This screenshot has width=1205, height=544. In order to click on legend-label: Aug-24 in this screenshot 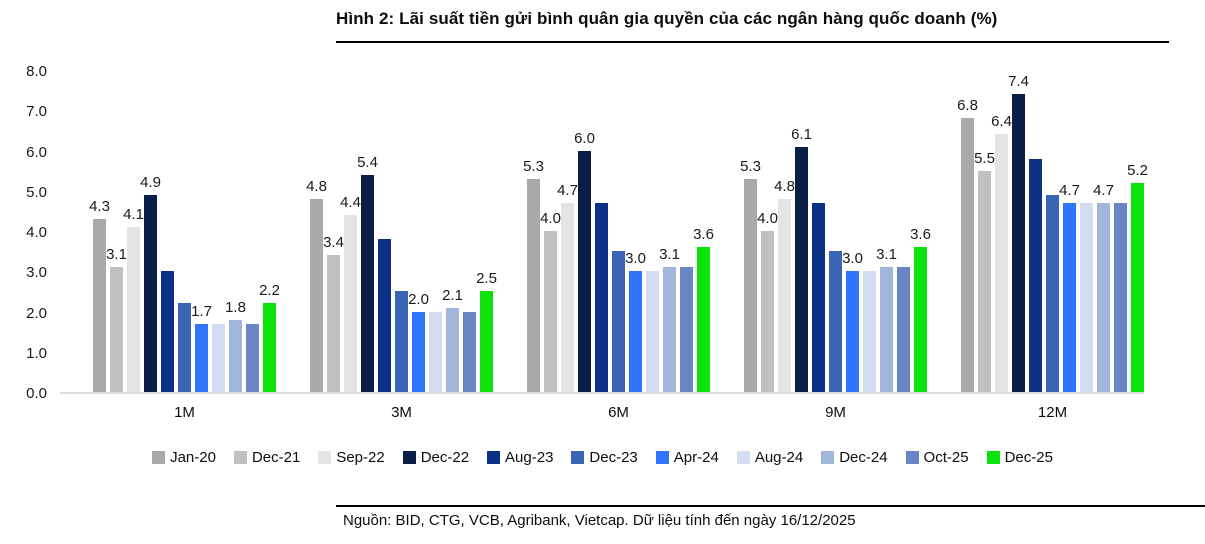, I will do `click(779, 457)`.